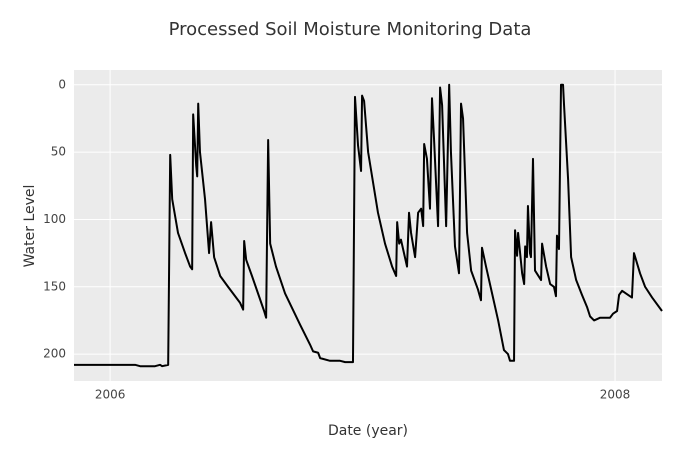 The height and width of the screenshot is (450, 700). What do you see at coordinates (54, 219) in the screenshot?
I see `y-tick-label: 100` at bounding box center [54, 219].